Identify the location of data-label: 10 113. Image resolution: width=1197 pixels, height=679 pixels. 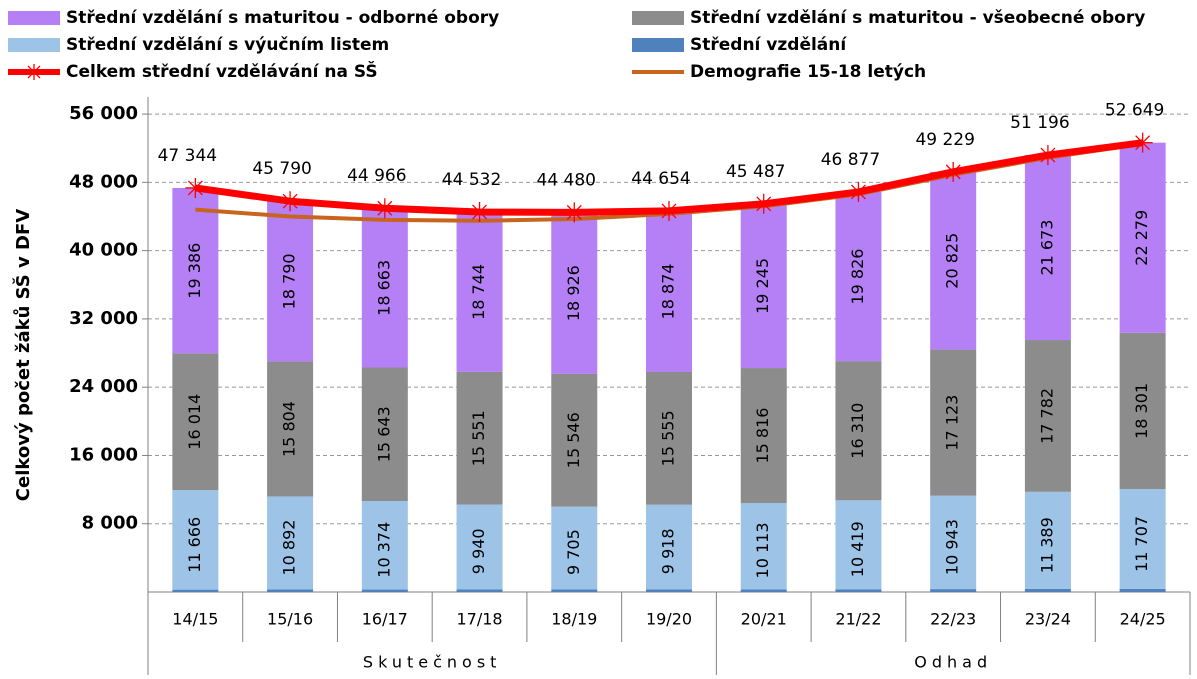
(762, 550).